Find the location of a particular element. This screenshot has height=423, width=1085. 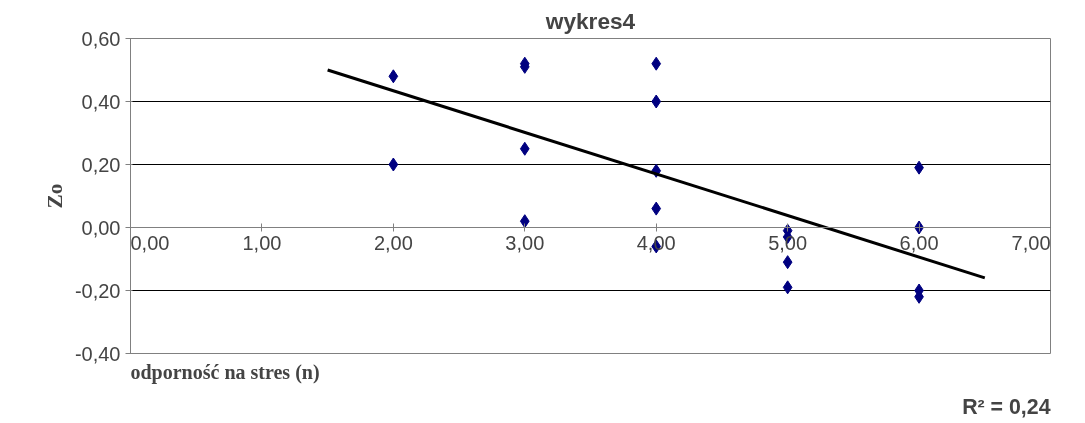

x-tick-label: 5,00 is located at coordinates (788, 242).